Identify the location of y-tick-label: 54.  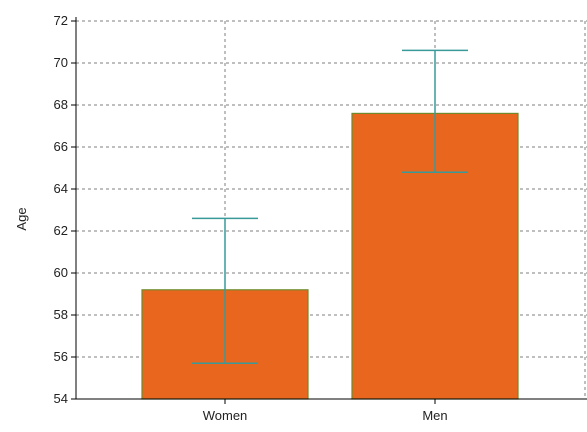
(61, 398).